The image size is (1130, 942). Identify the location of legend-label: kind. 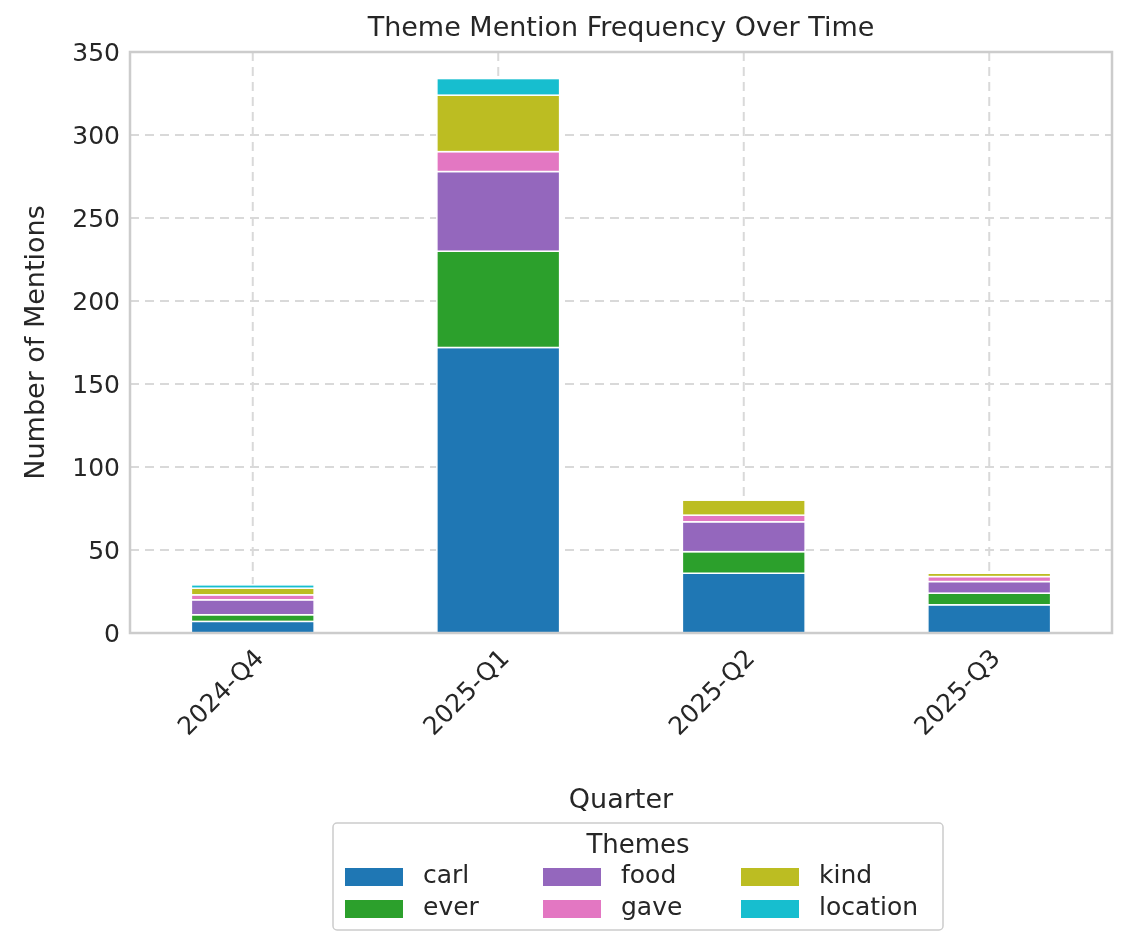
(846, 874).